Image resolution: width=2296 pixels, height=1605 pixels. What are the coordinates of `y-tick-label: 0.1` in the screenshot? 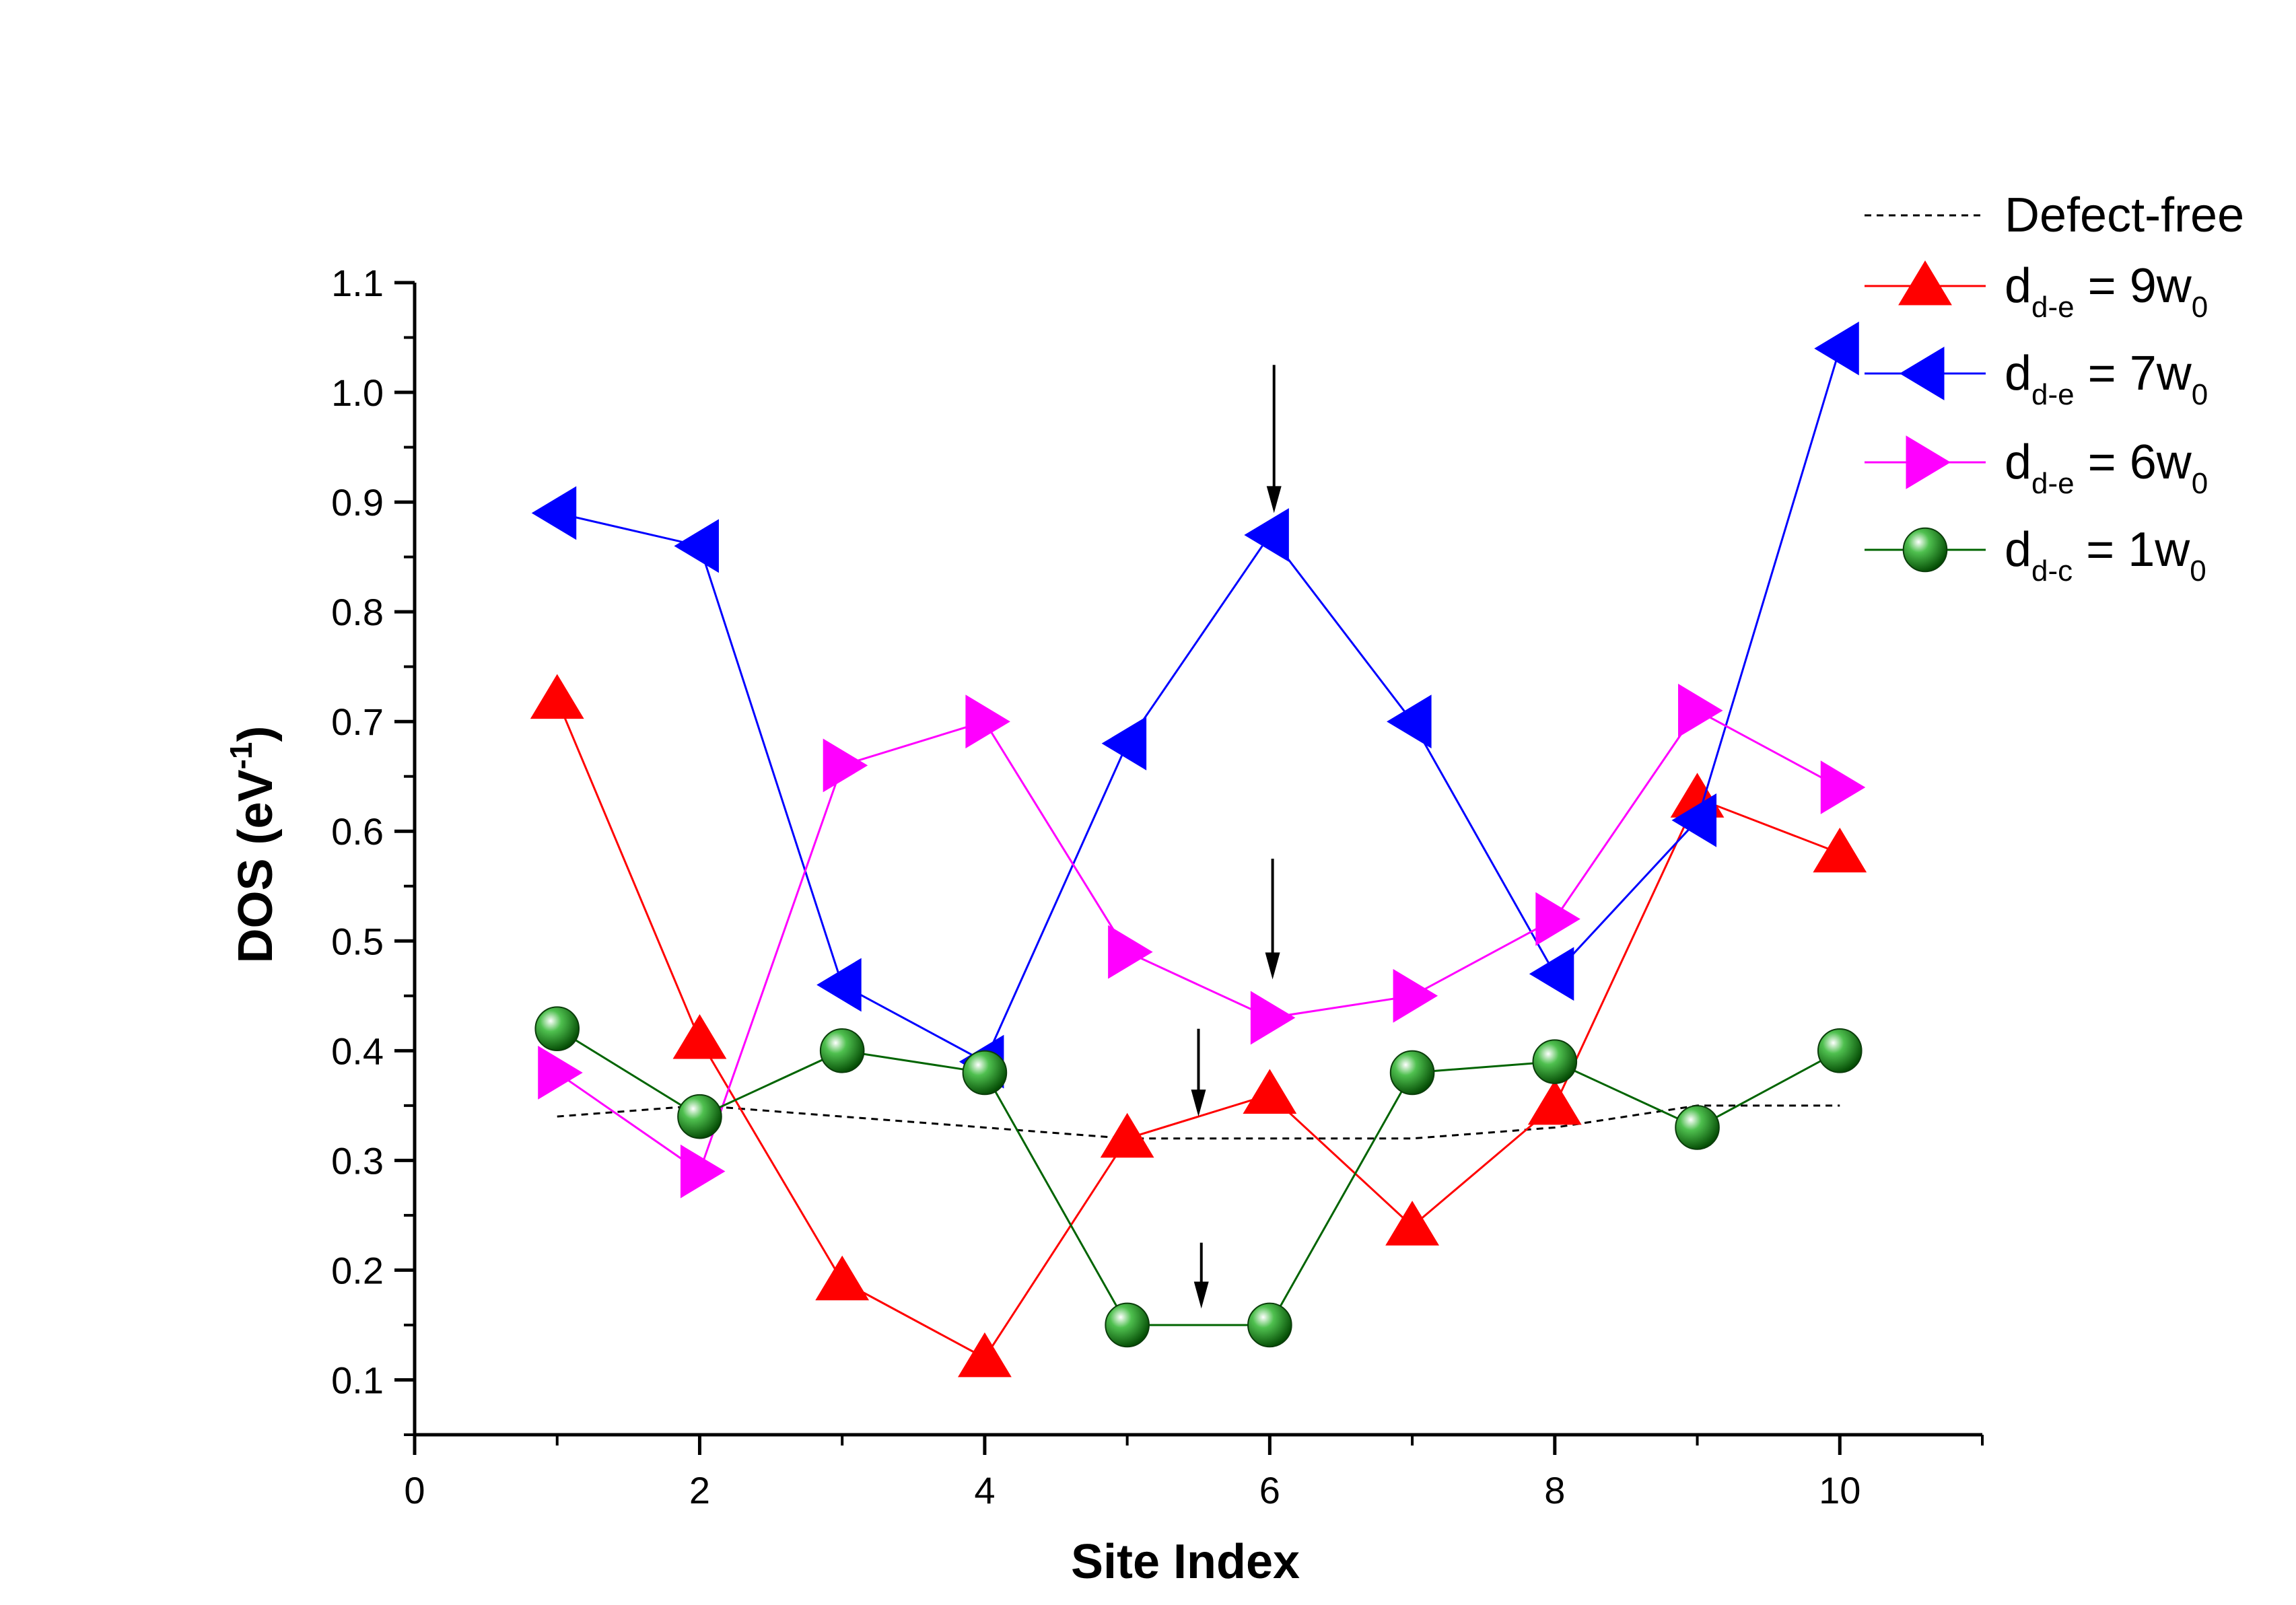 It's located at (357, 1380).